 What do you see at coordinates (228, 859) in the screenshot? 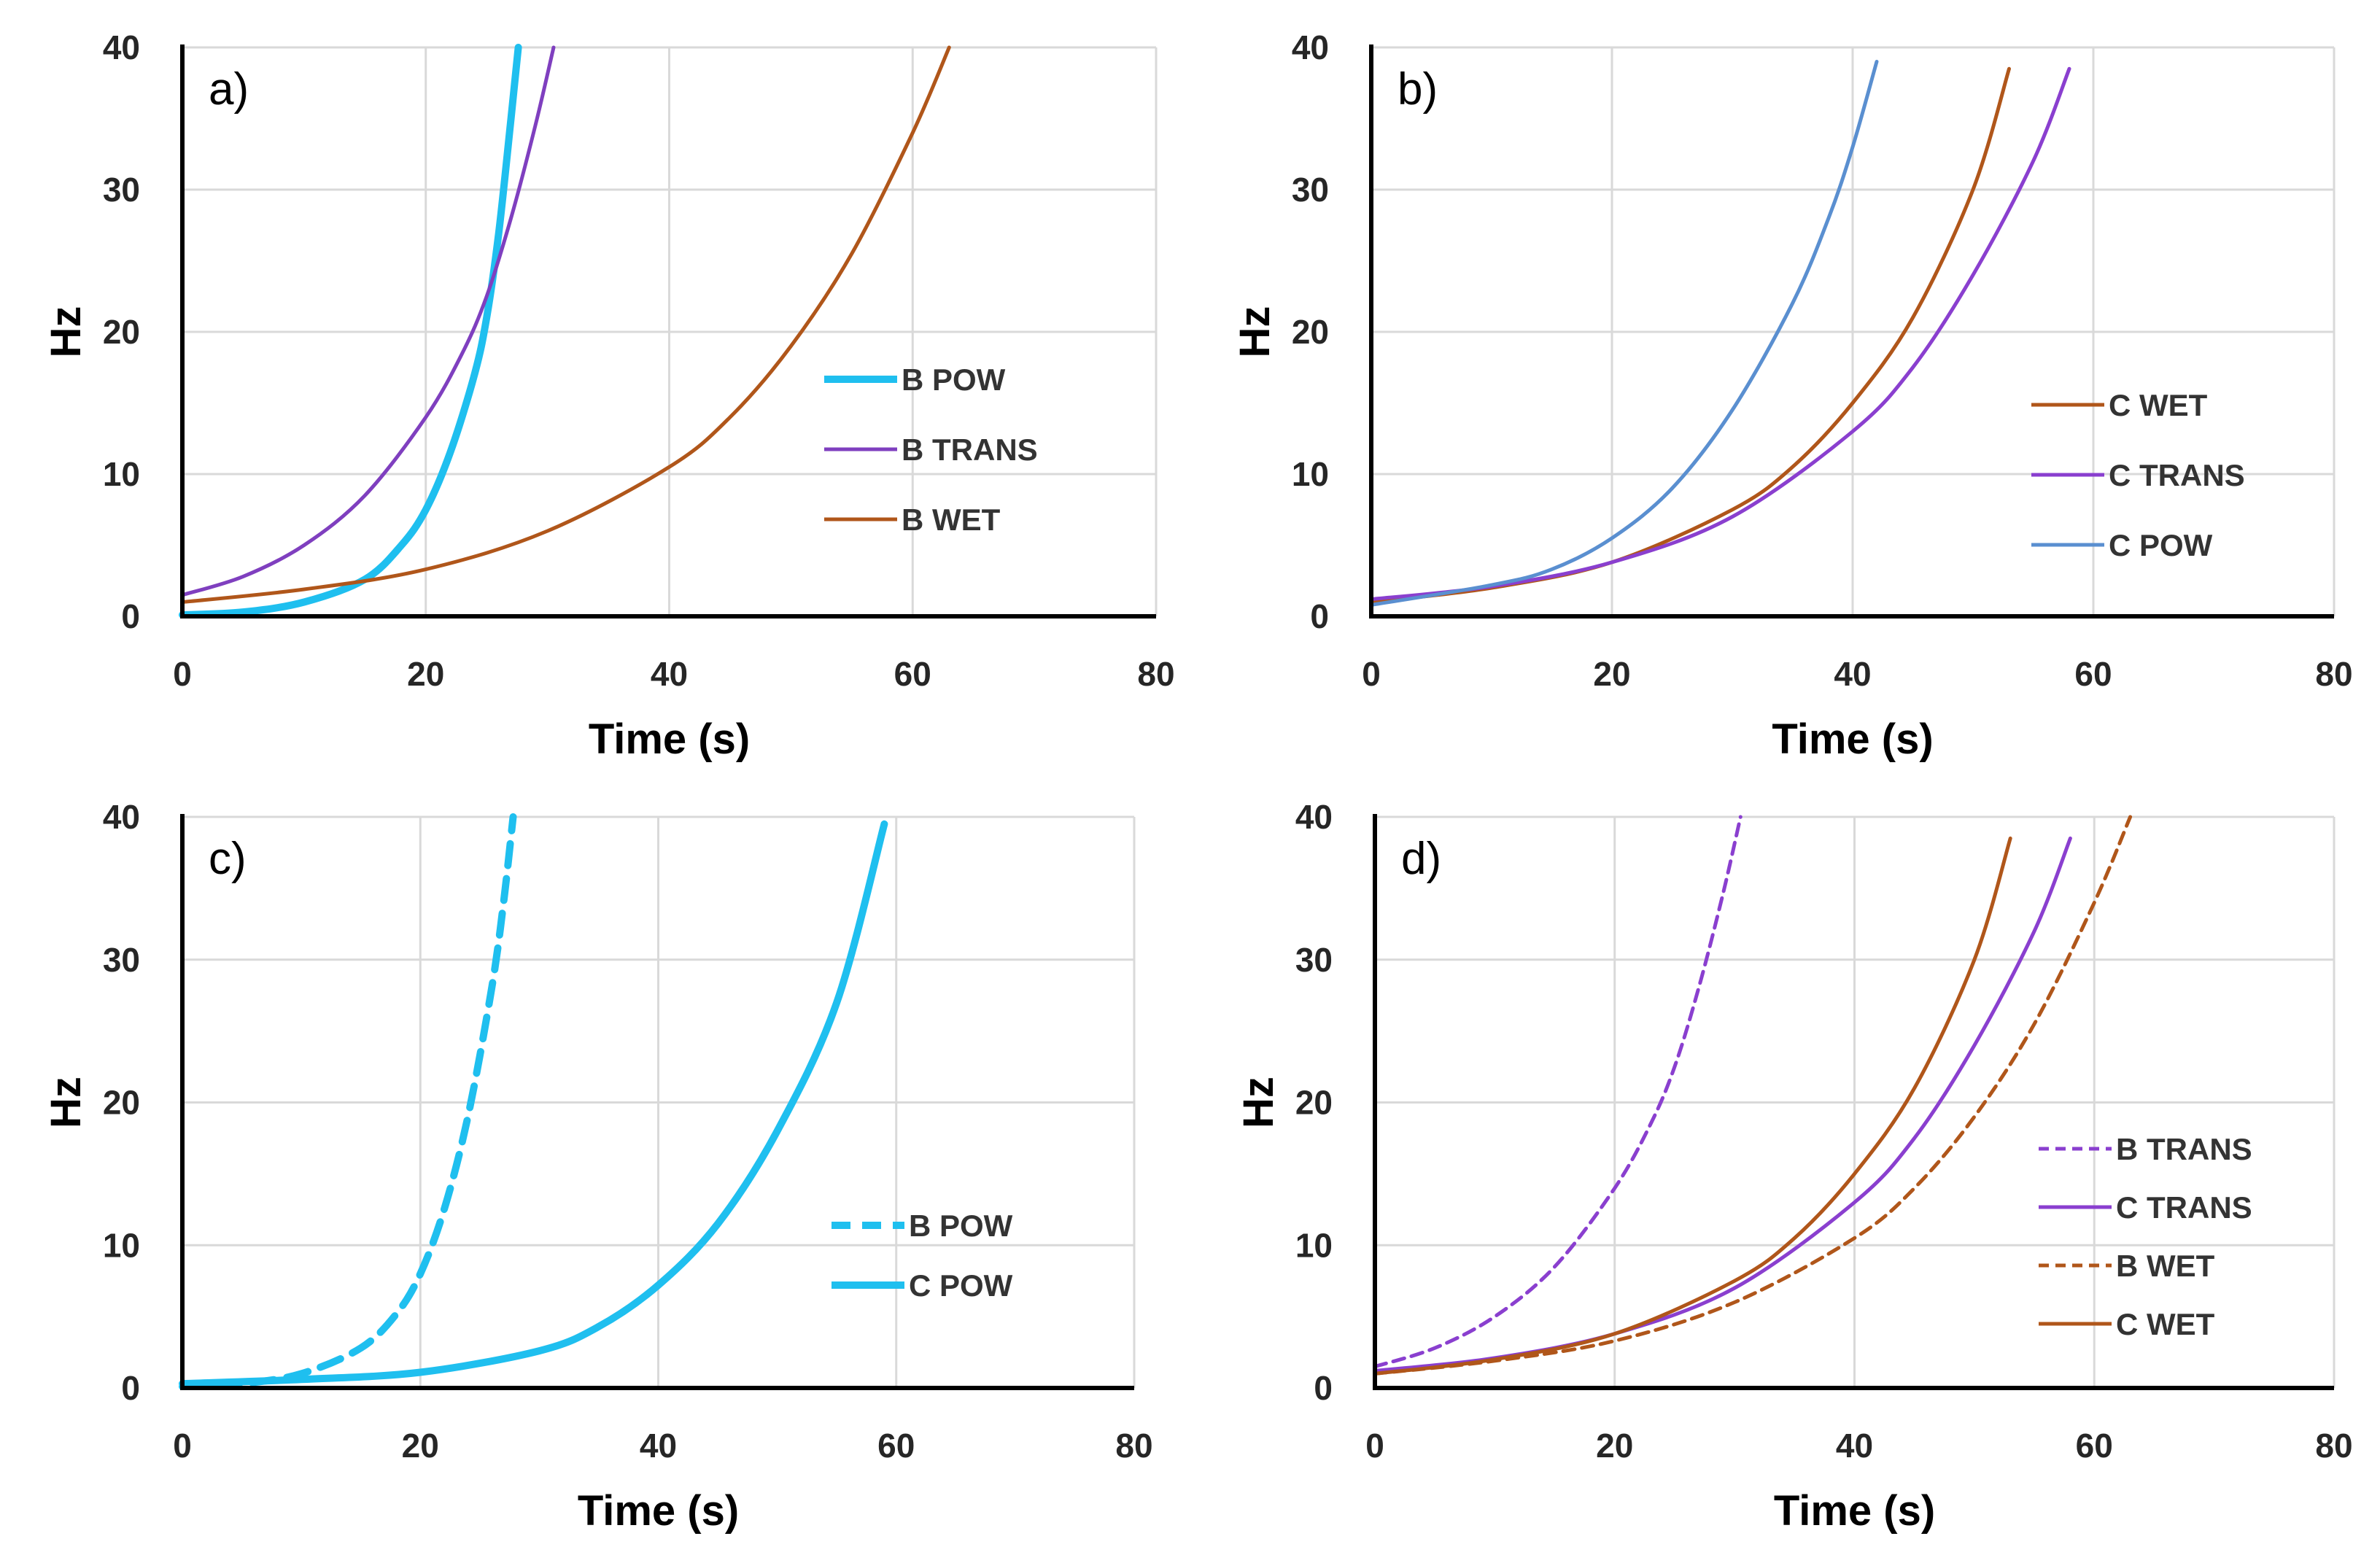
I see `panel-label: c)` at bounding box center [228, 859].